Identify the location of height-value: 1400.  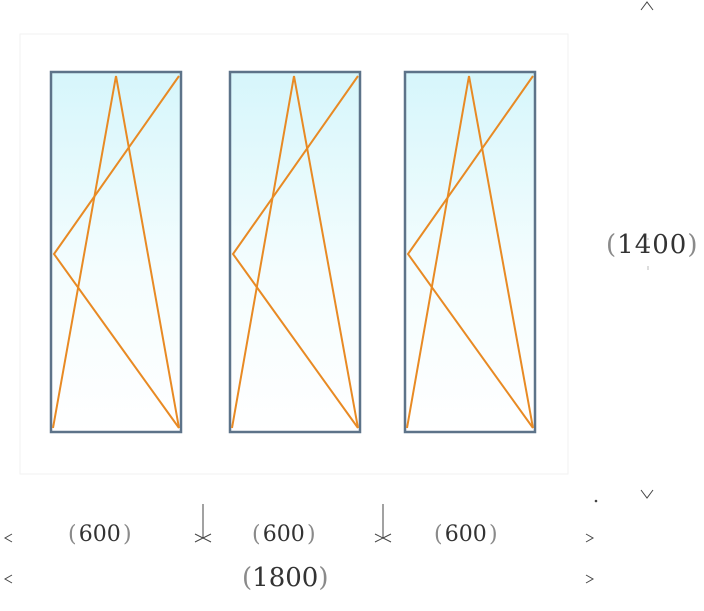
(652, 245).